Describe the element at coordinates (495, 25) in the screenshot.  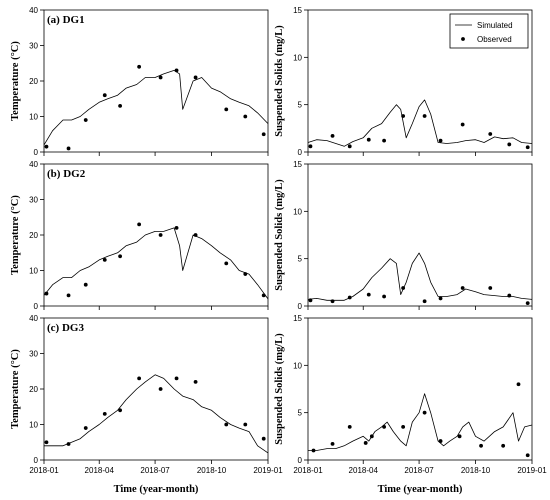
I see `legend-label-simulated: Simulated` at that location.